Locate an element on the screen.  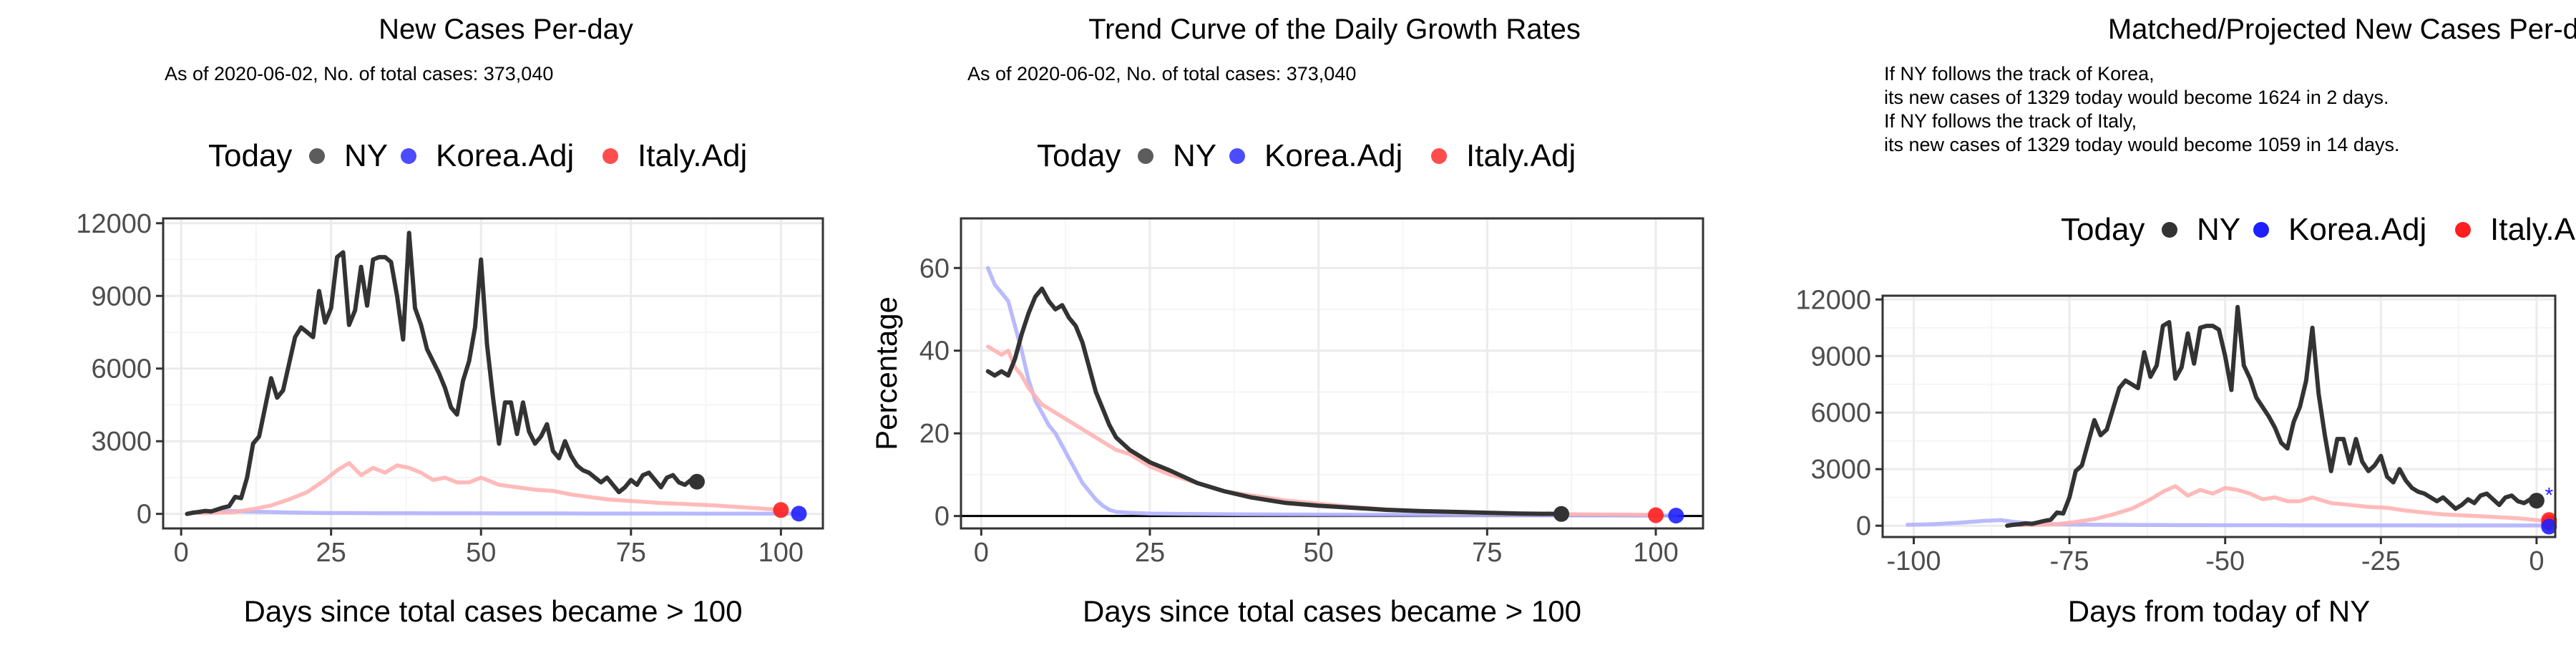
y-axis-title: Percentage is located at coordinates (886, 373).